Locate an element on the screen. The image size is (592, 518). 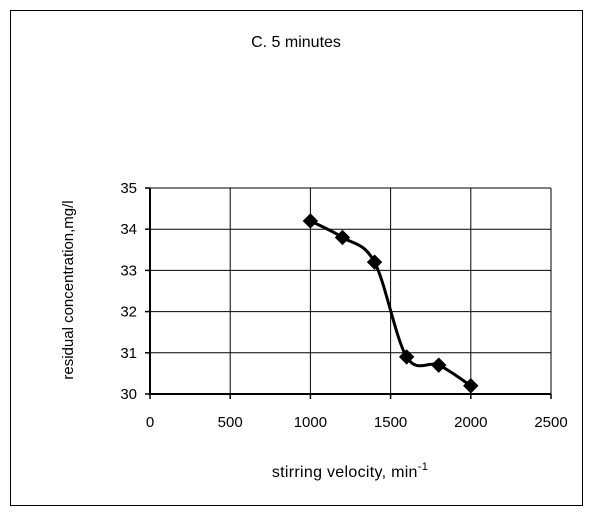
y-tick-label: 33 is located at coordinates (128, 270).